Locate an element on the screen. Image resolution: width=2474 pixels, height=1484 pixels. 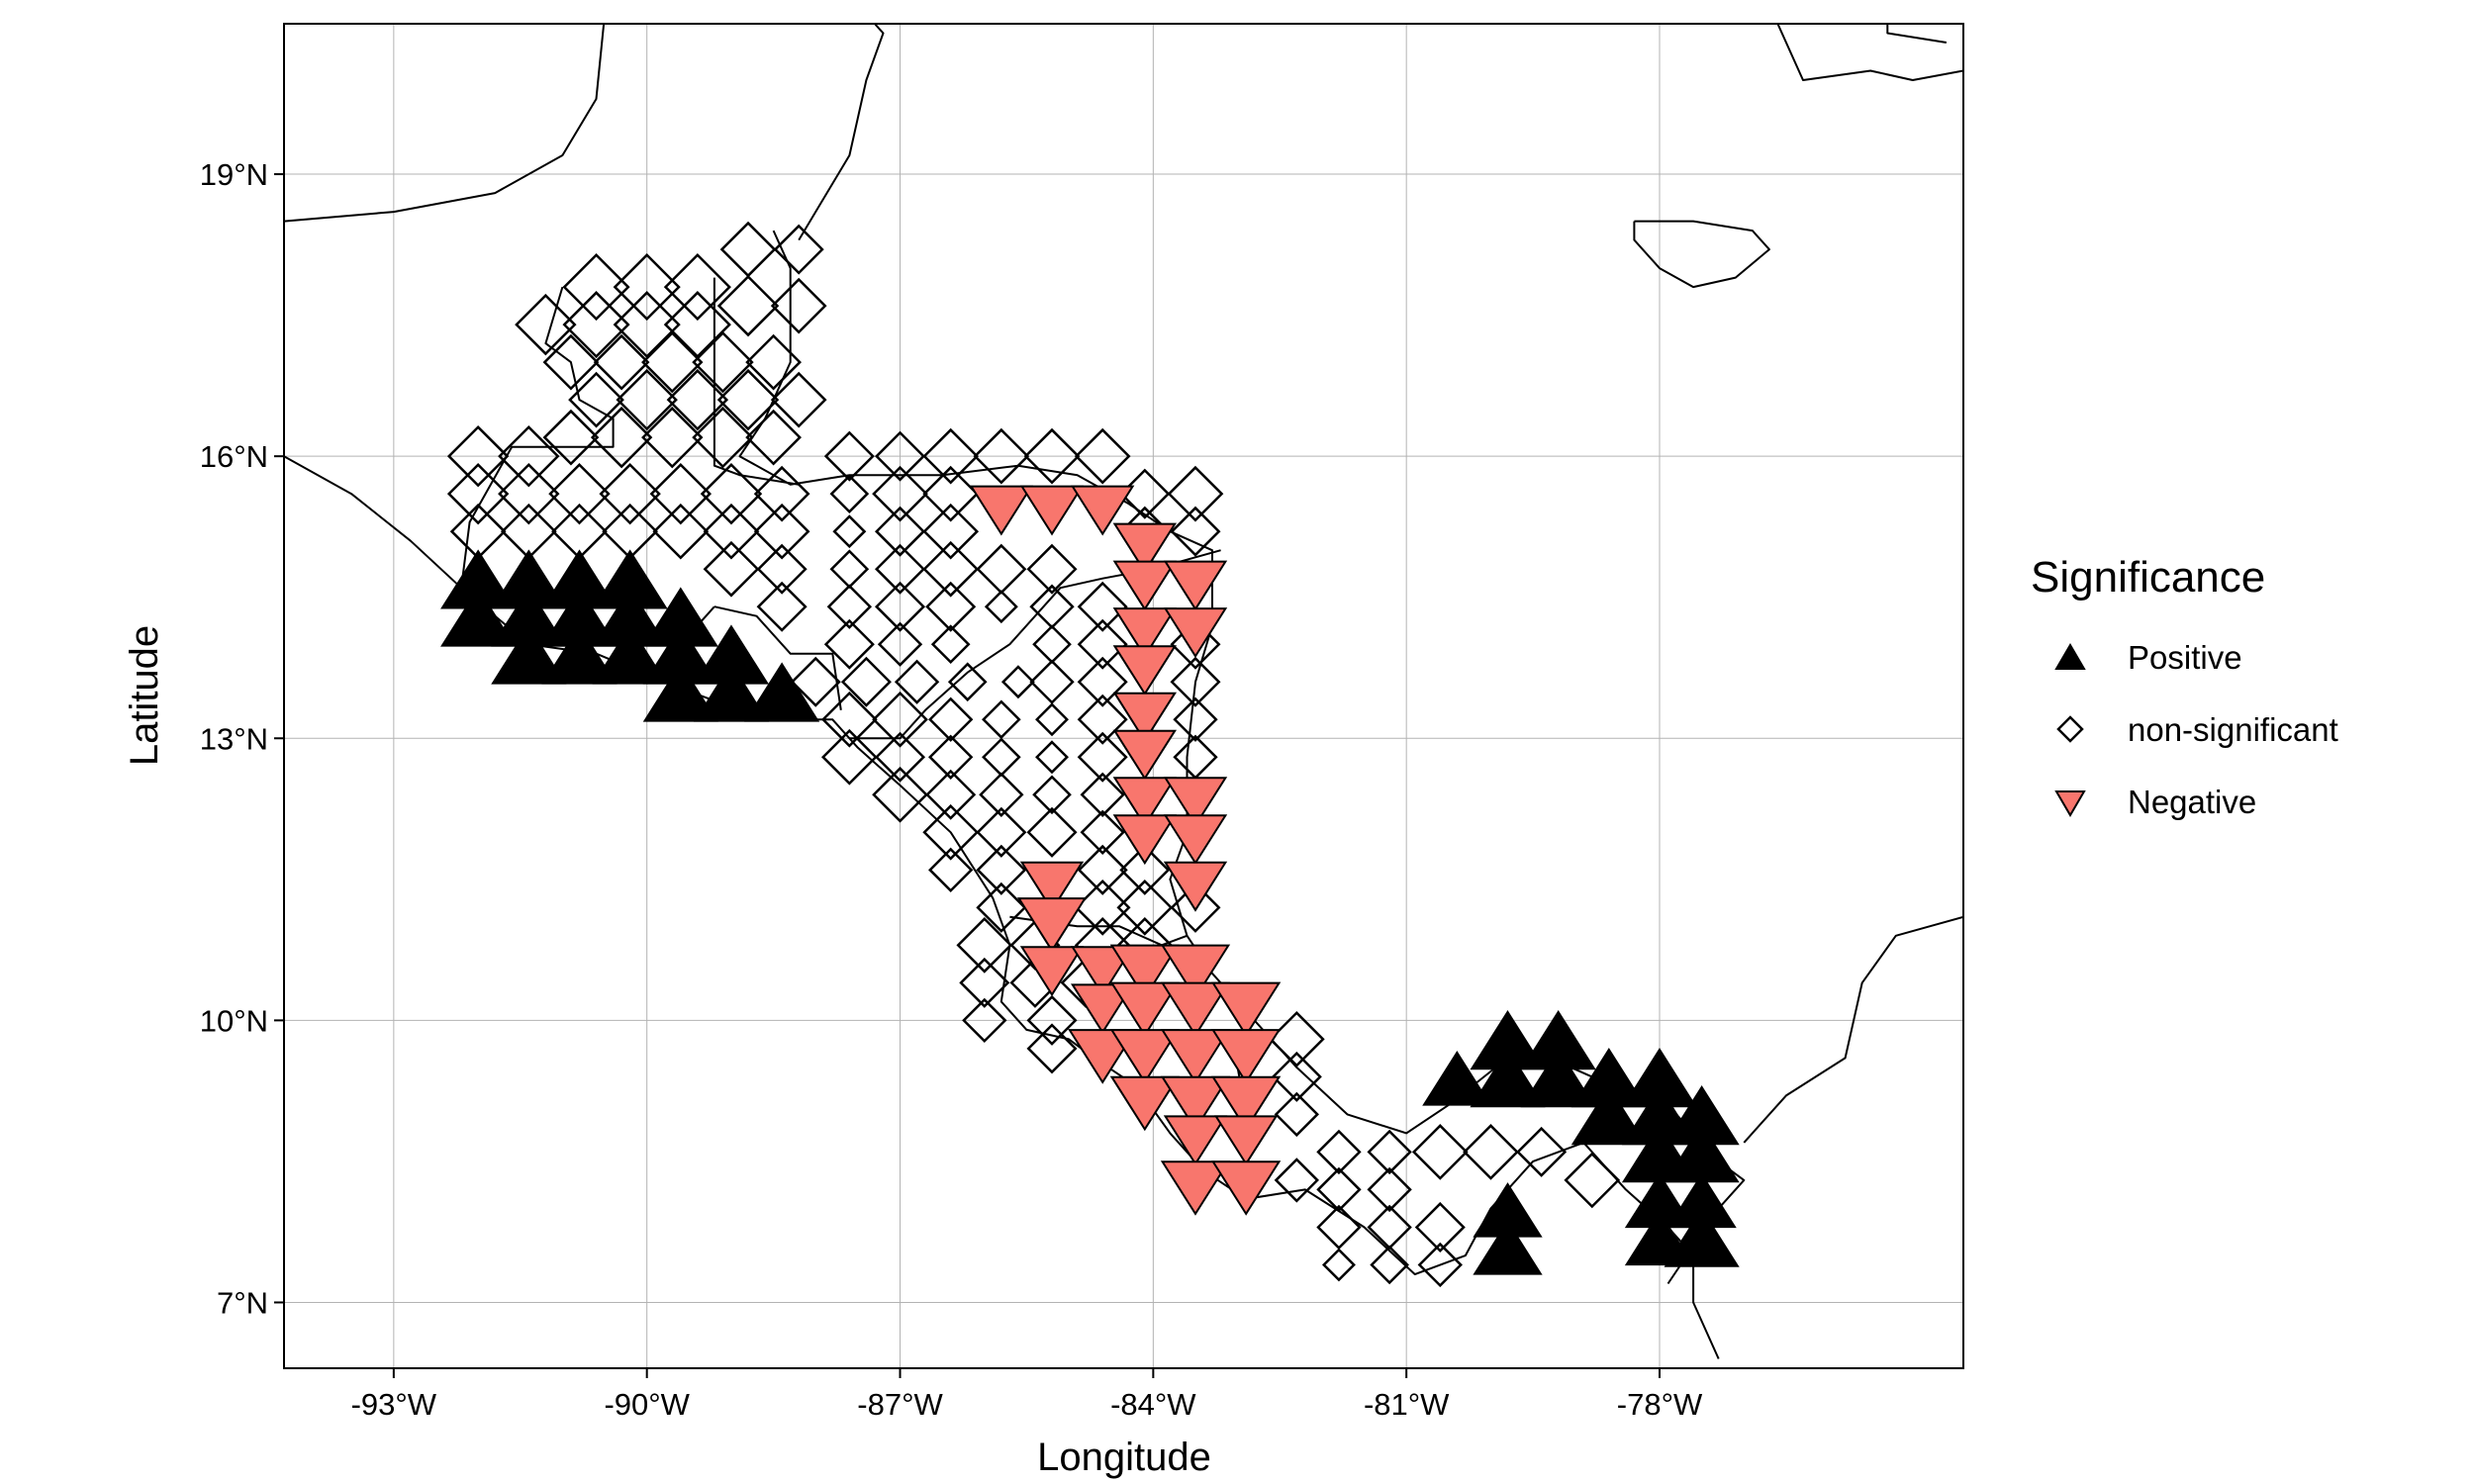
y-axis-ticks: 7°N 10°N 13°N 16°N 19°N is located at coordinates (242, 738).